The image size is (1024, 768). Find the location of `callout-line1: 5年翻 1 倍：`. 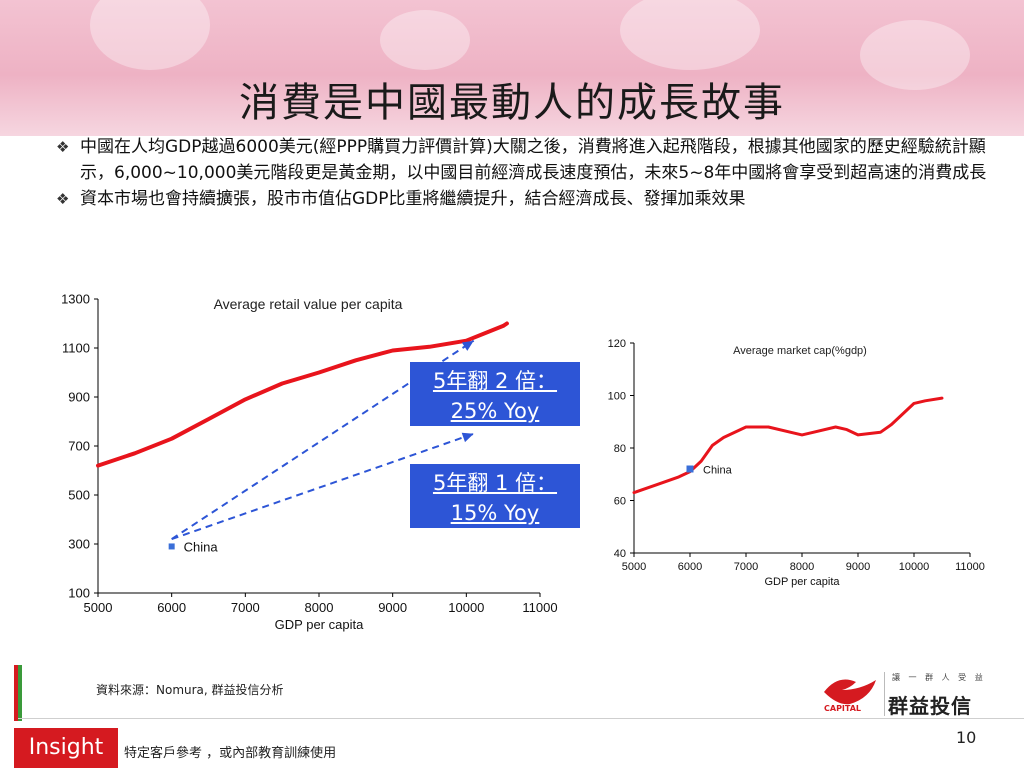

callout-line1: 5年翻 1 倍： is located at coordinates (495, 483).